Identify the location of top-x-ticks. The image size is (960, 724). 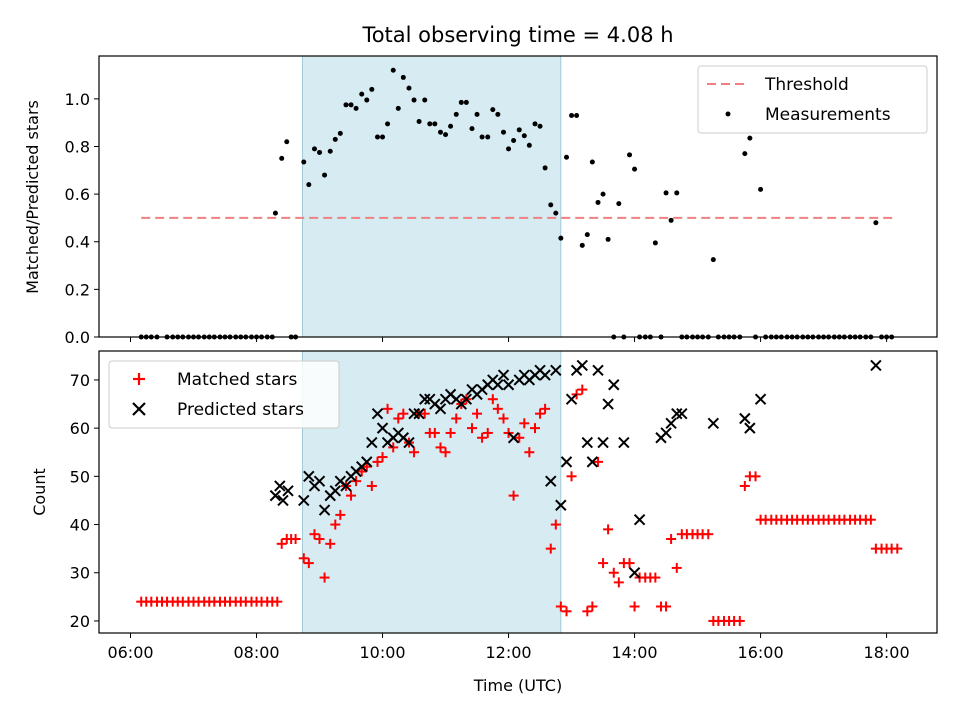
(509, 339).